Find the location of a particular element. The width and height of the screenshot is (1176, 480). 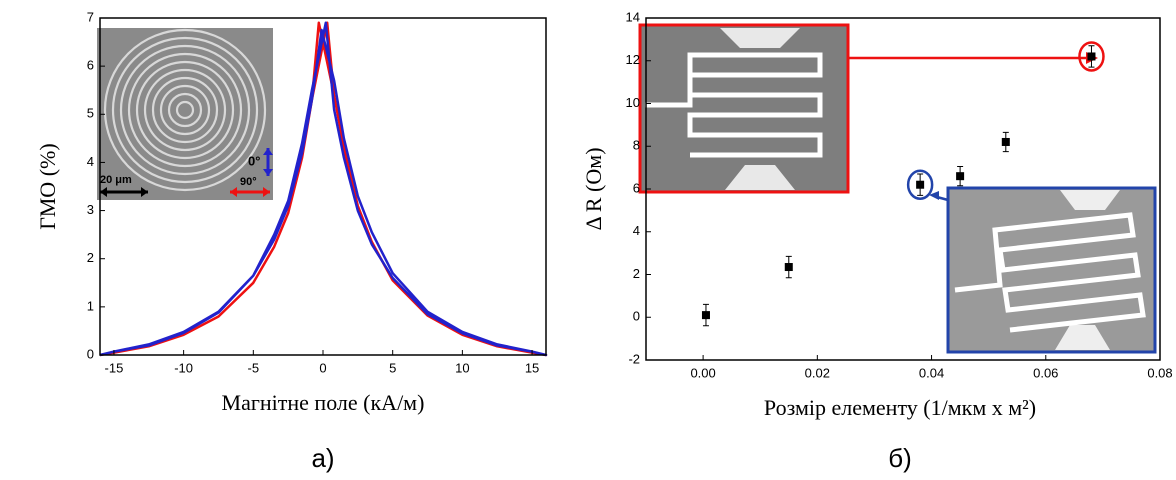

x-tick-label: 0.08 is located at coordinates (1159, 372).